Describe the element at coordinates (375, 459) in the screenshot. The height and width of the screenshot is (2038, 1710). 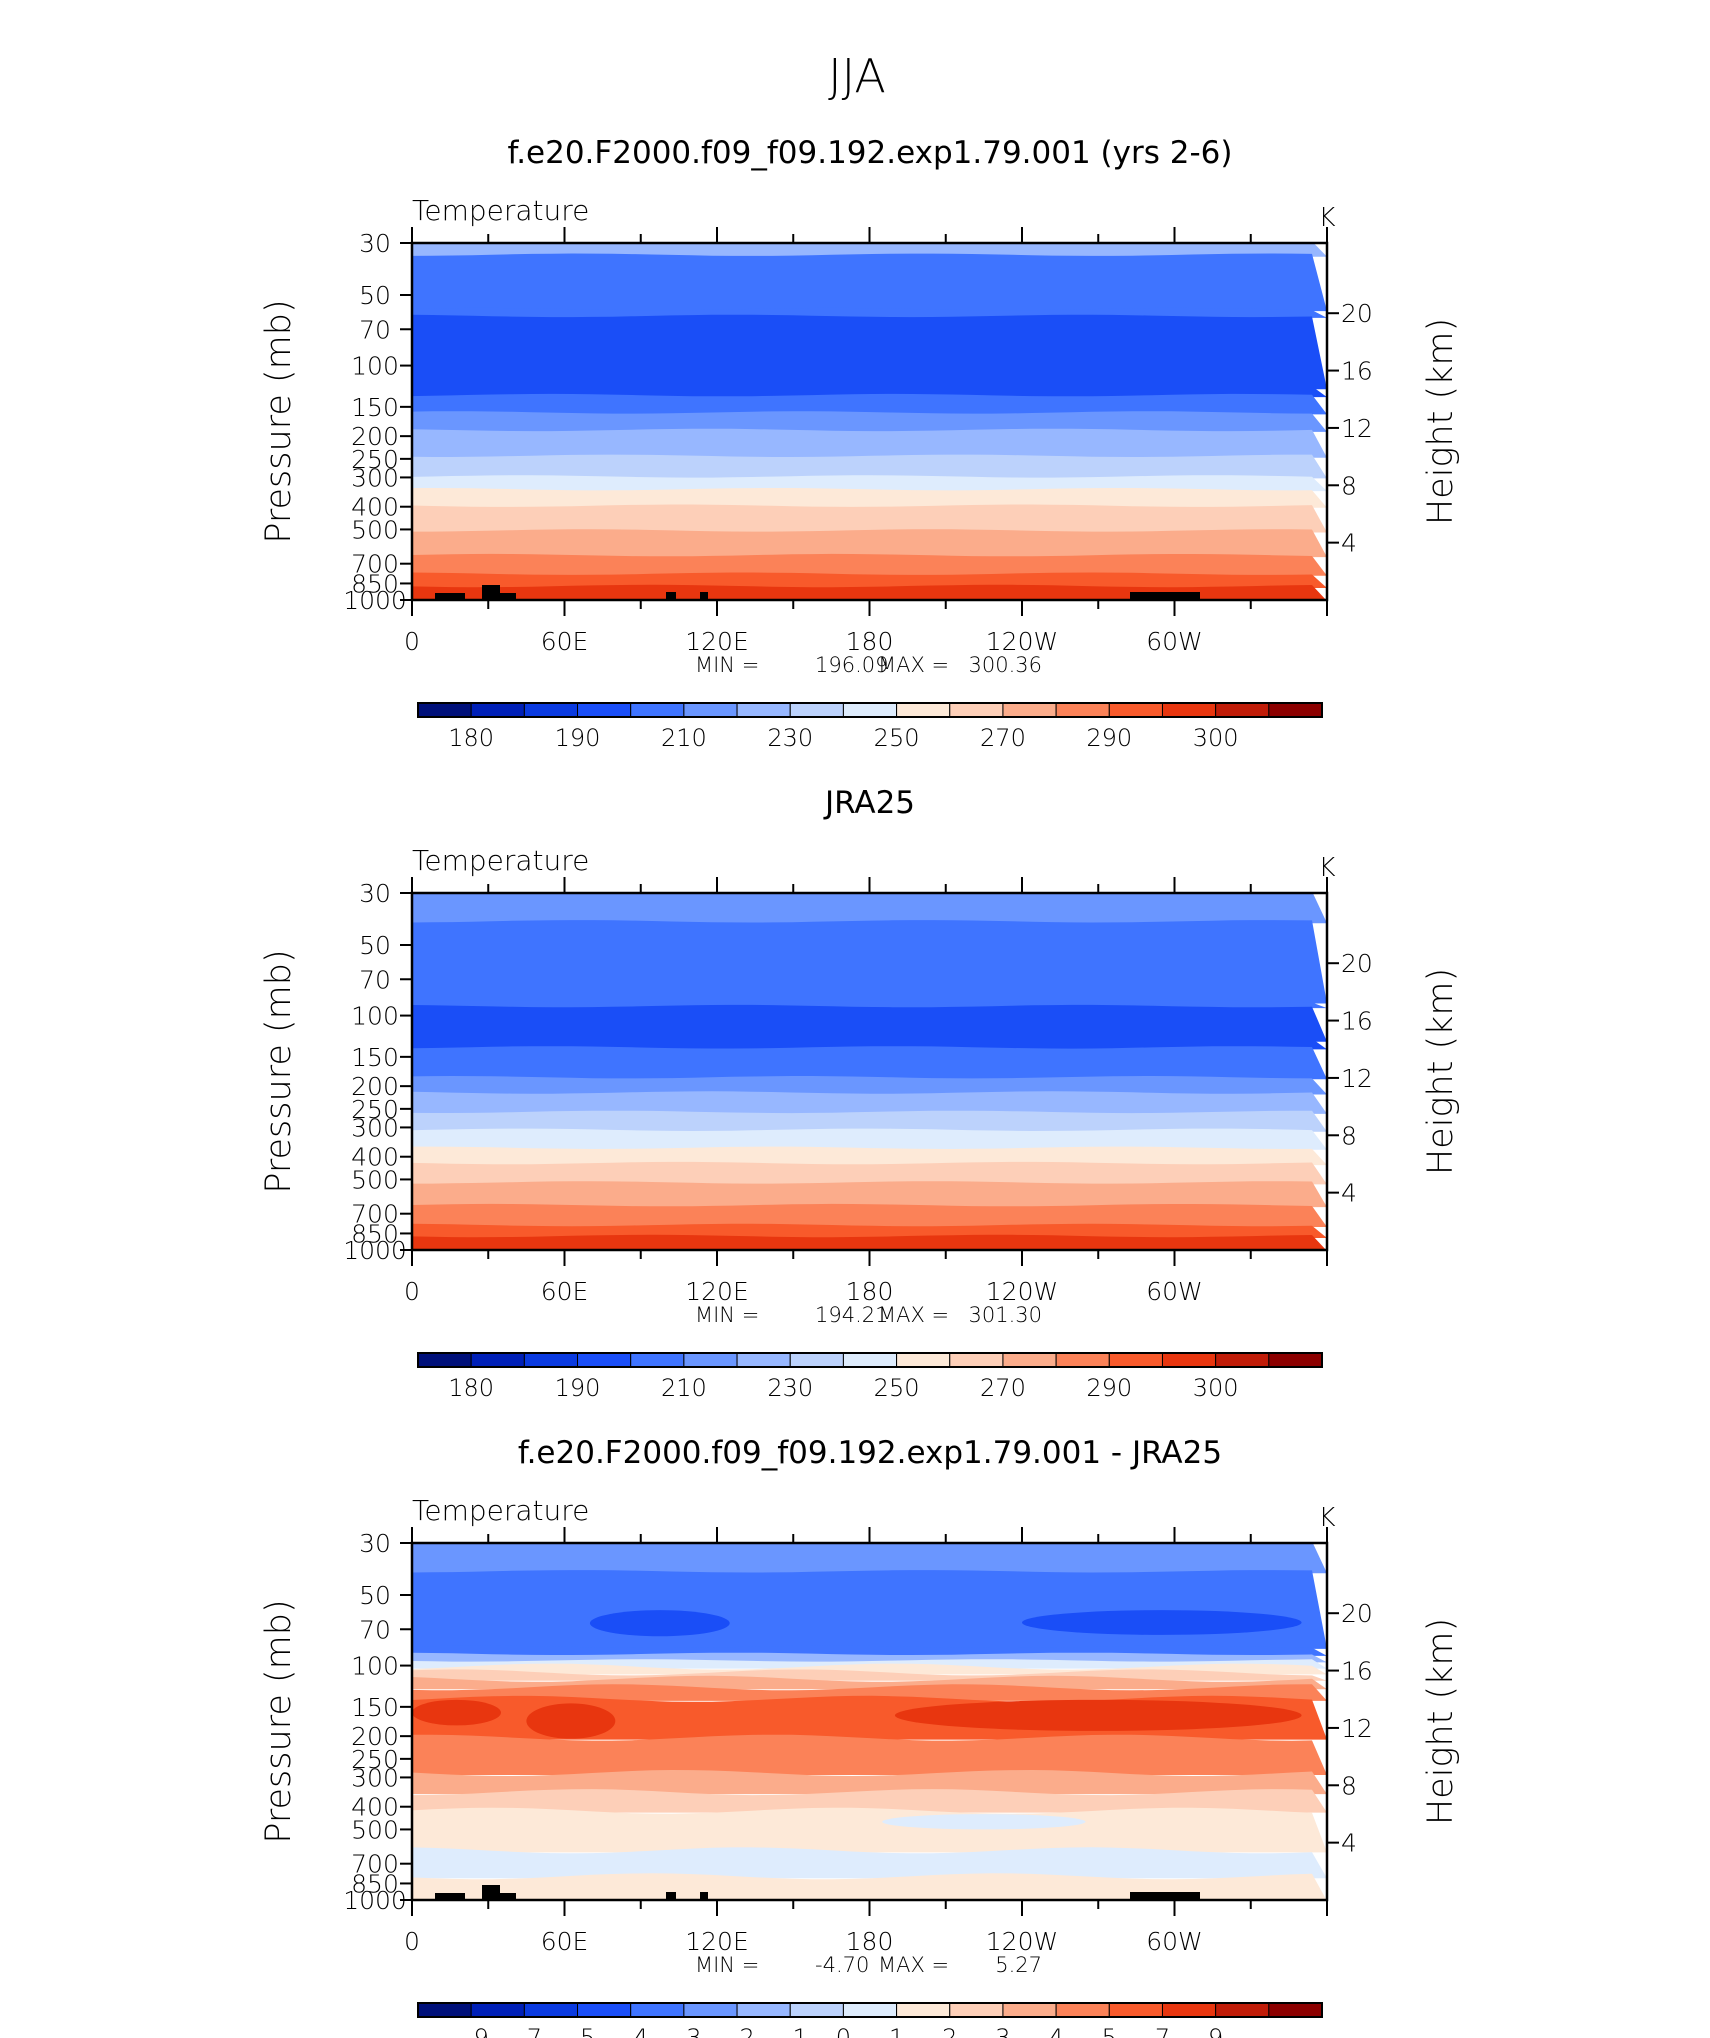
I see `pressure-tick-label: 250` at that location.